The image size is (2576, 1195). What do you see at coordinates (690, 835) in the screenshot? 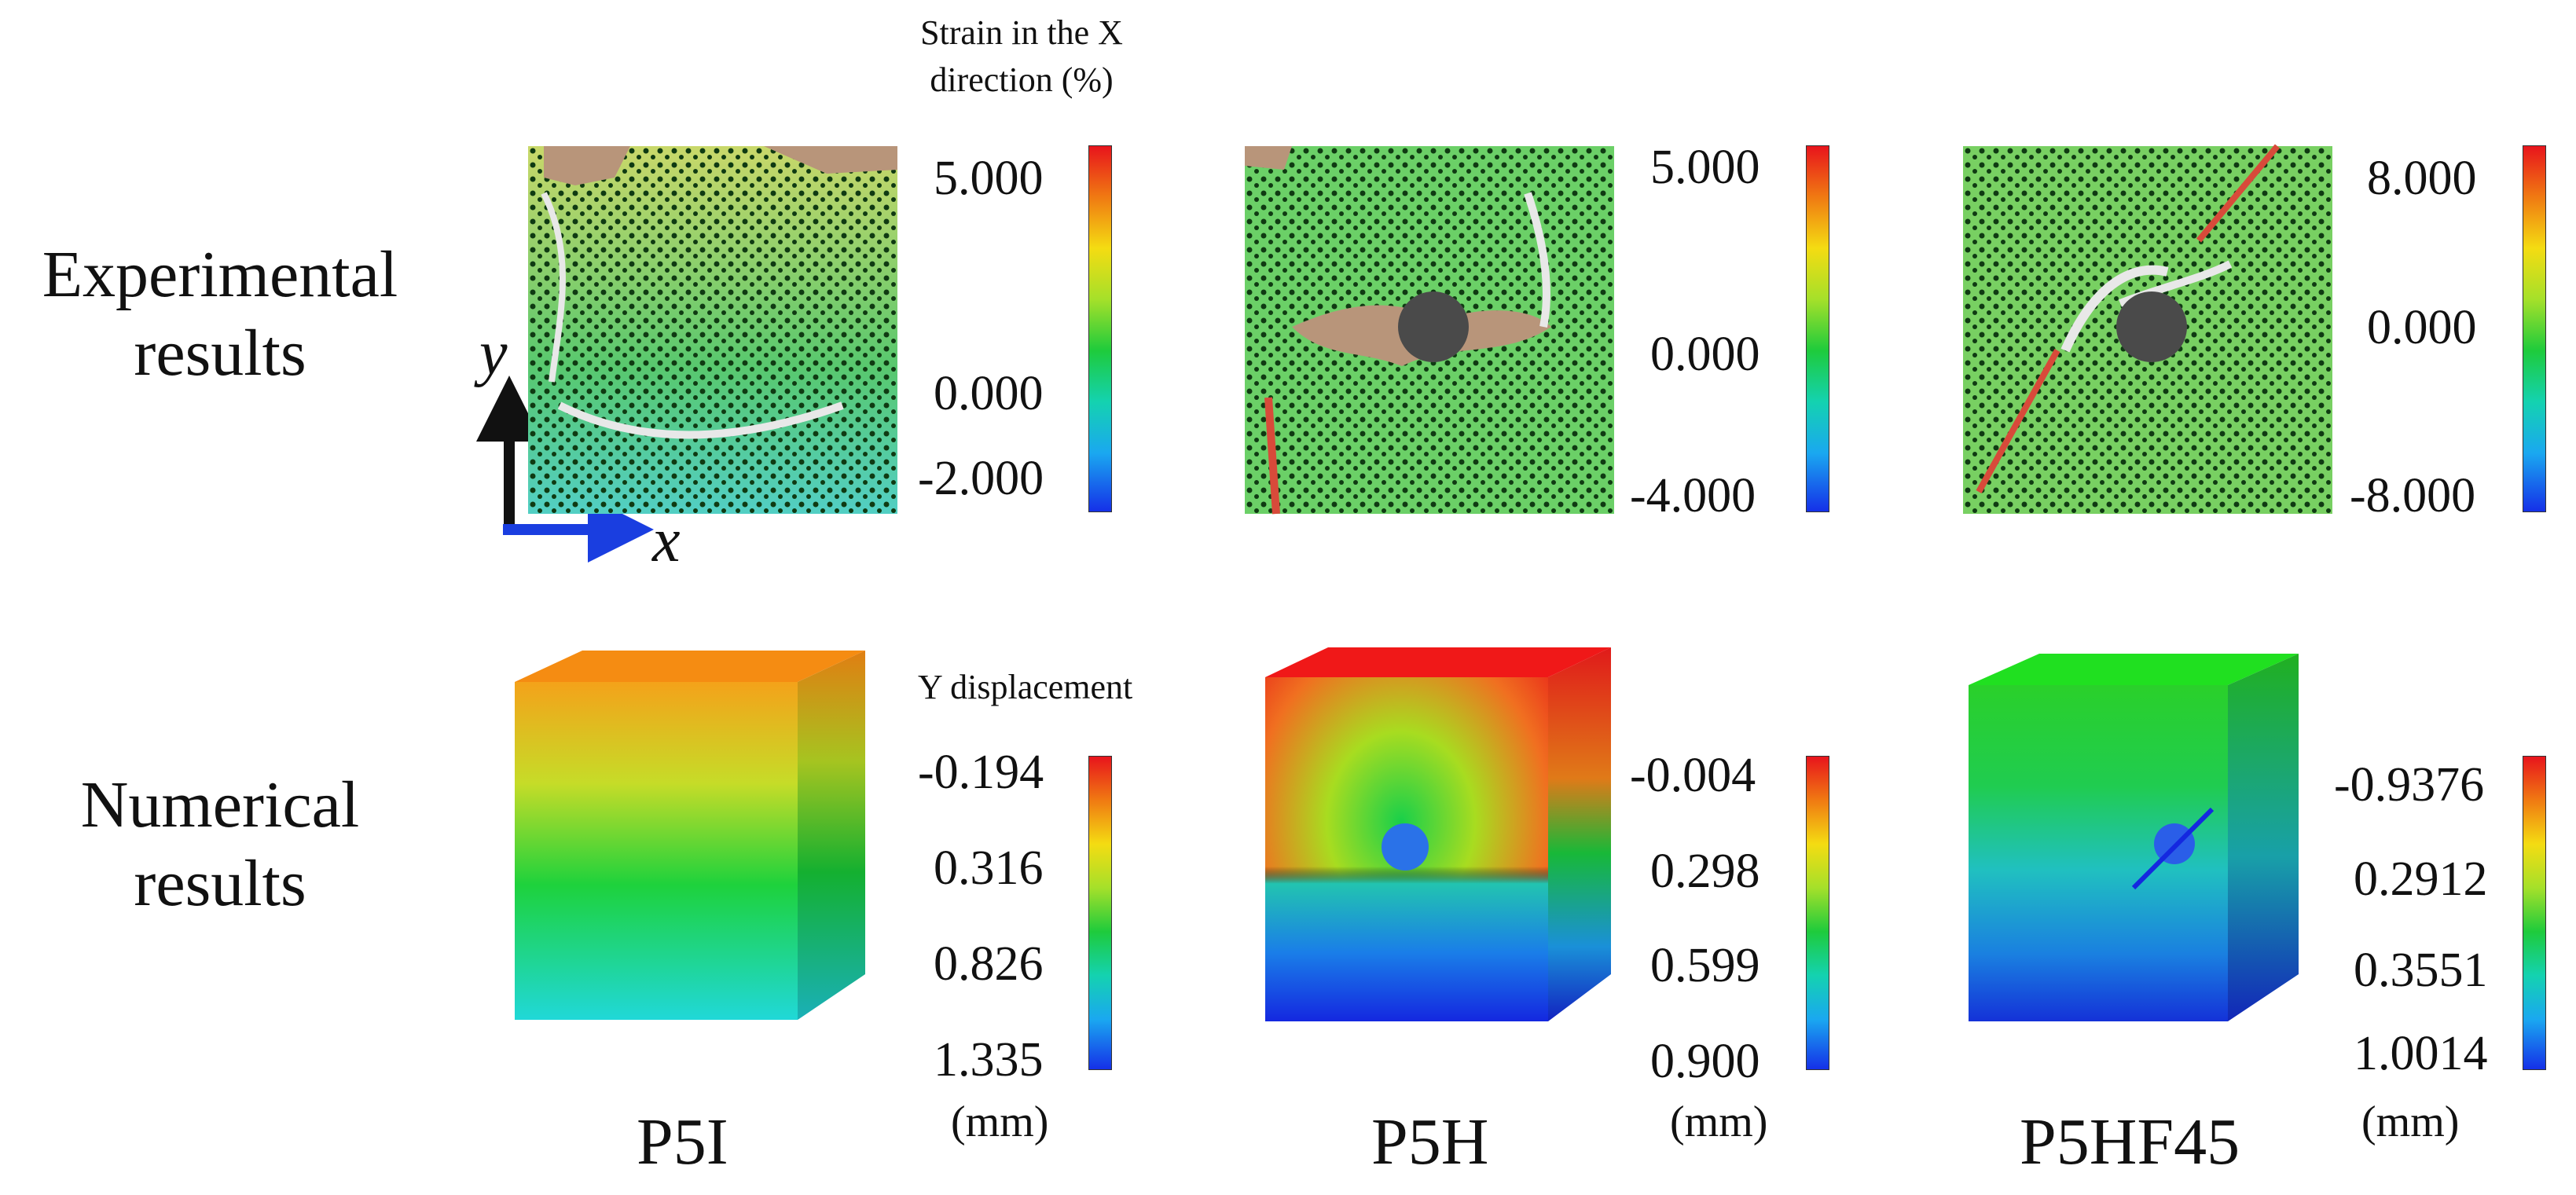
I see `numerical-model-p5i` at bounding box center [690, 835].